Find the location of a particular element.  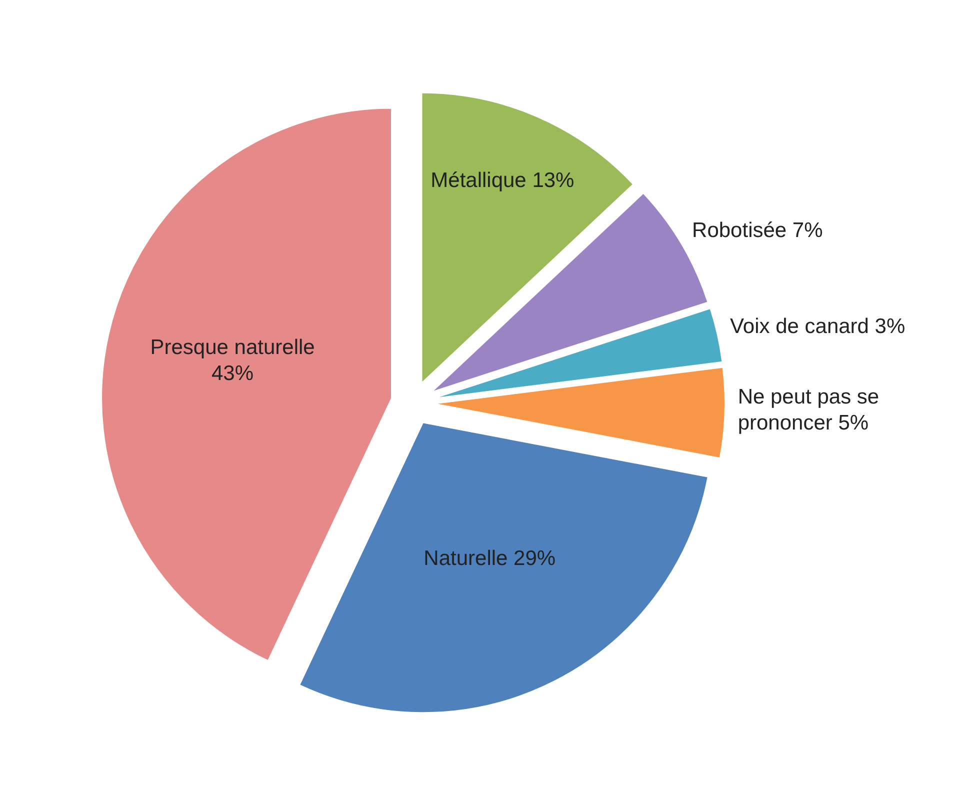

slice-label: Voix de canard 3% is located at coordinates (818, 326).